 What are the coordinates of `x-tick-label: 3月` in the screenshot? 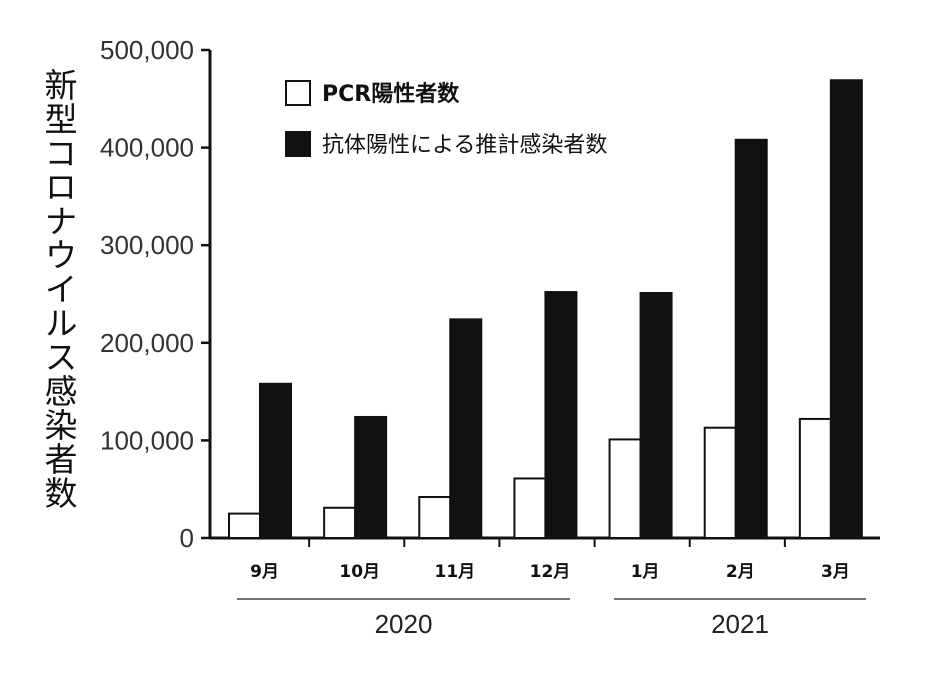 It's located at (835, 572).